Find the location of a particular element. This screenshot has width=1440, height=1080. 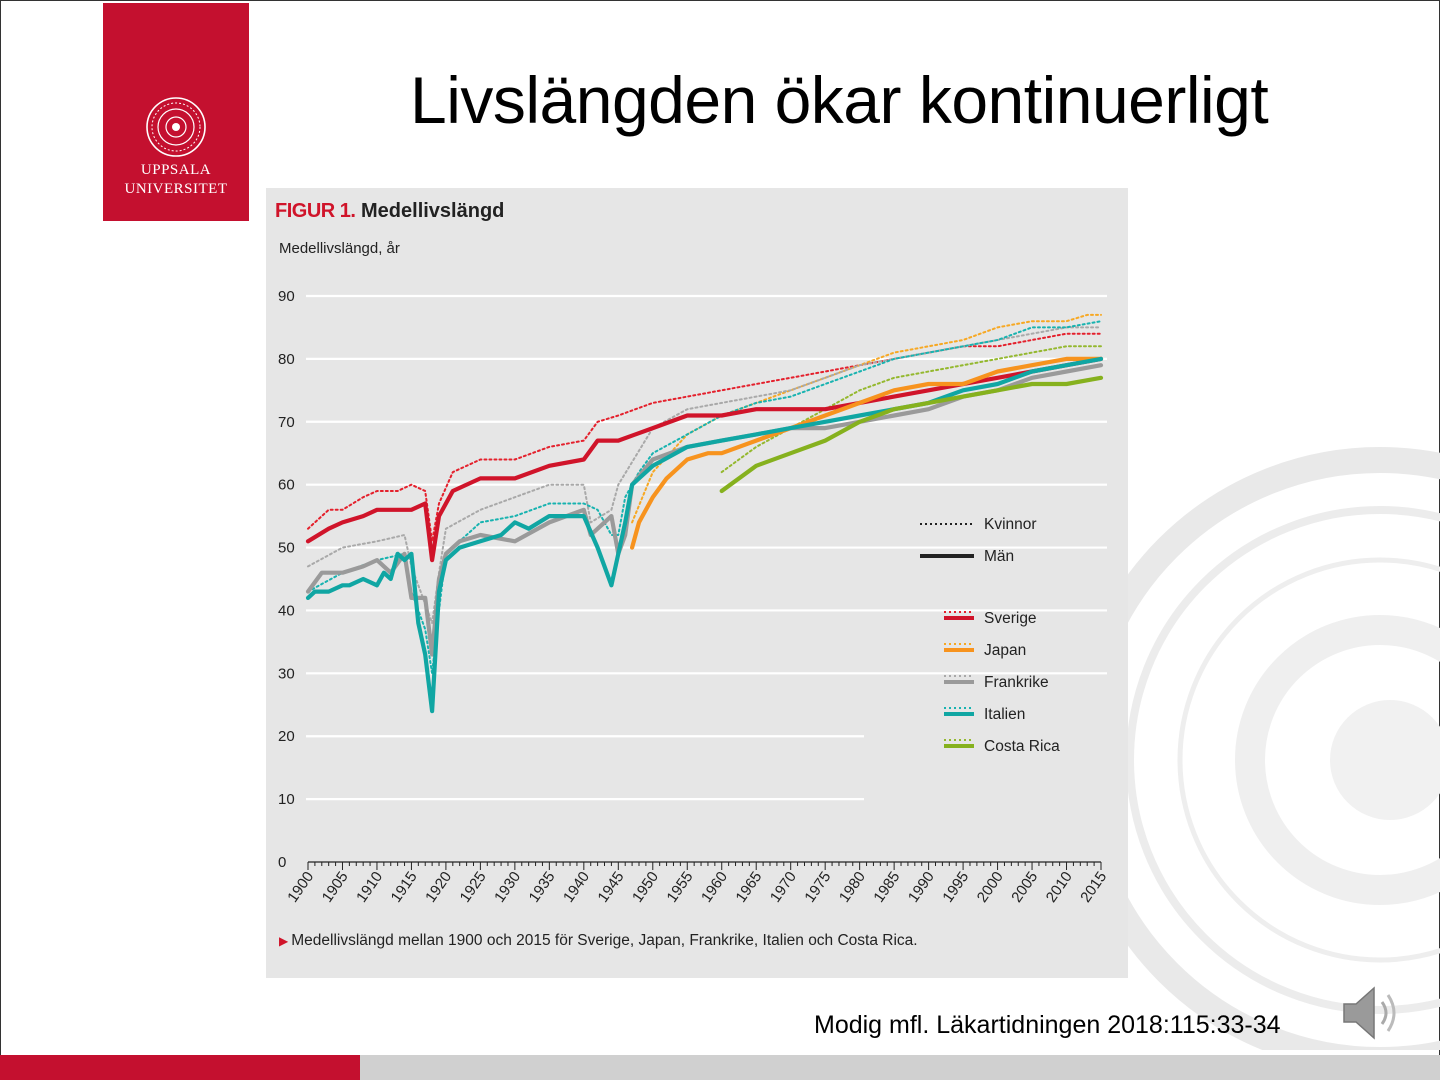

footer-bar-brand is located at coordinates (180, 1067).